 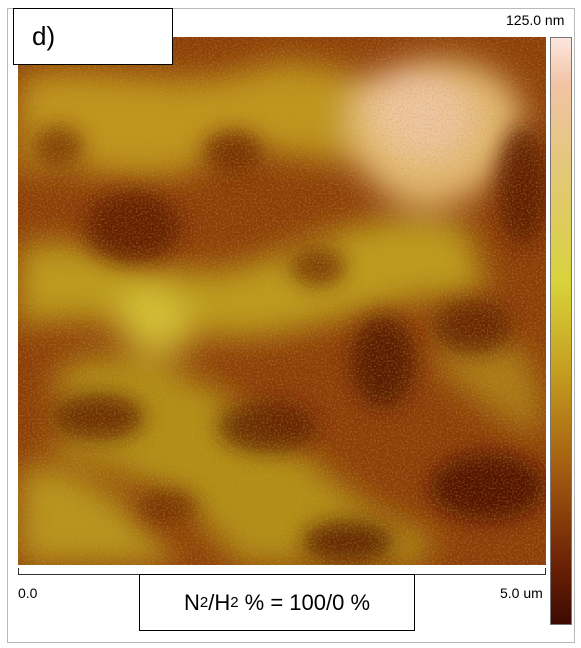 What do you see at coordinates (93, 36) in the screenshot?
I see `panel-label-box: d)` at bounding box center [93, 36].